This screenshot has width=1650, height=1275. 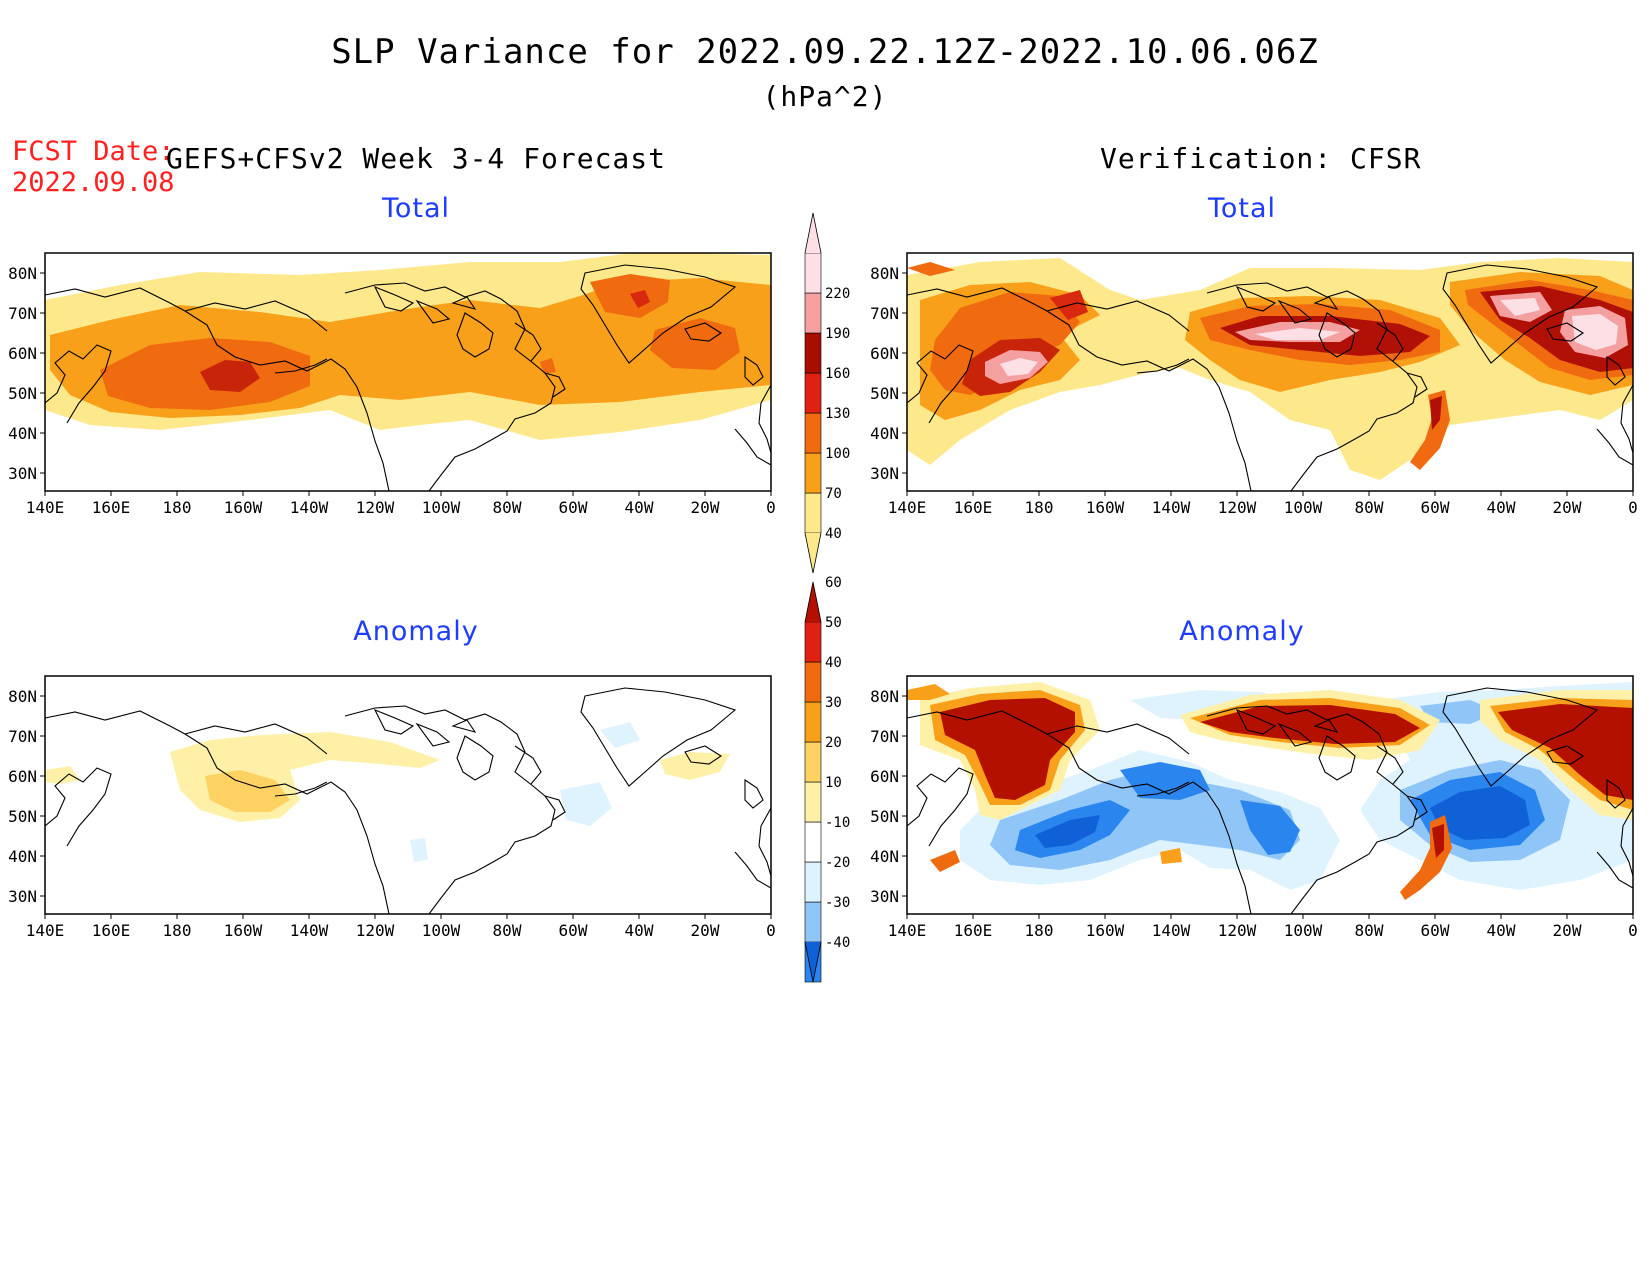 I want to click on forecast-anomaly-title: Anomaly, so click(x=416, y=631).